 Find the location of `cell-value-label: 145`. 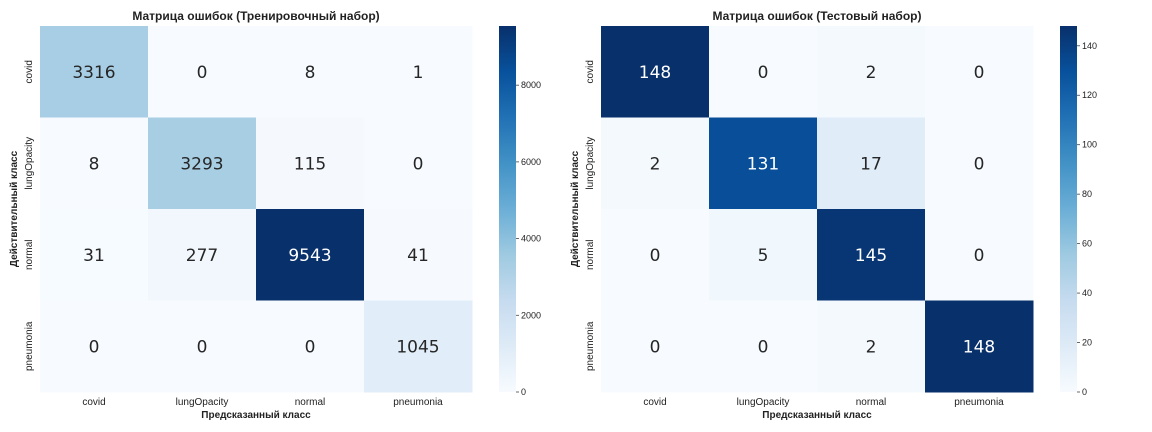

cell-value-label: 145 is located at coordinates (871, 256).